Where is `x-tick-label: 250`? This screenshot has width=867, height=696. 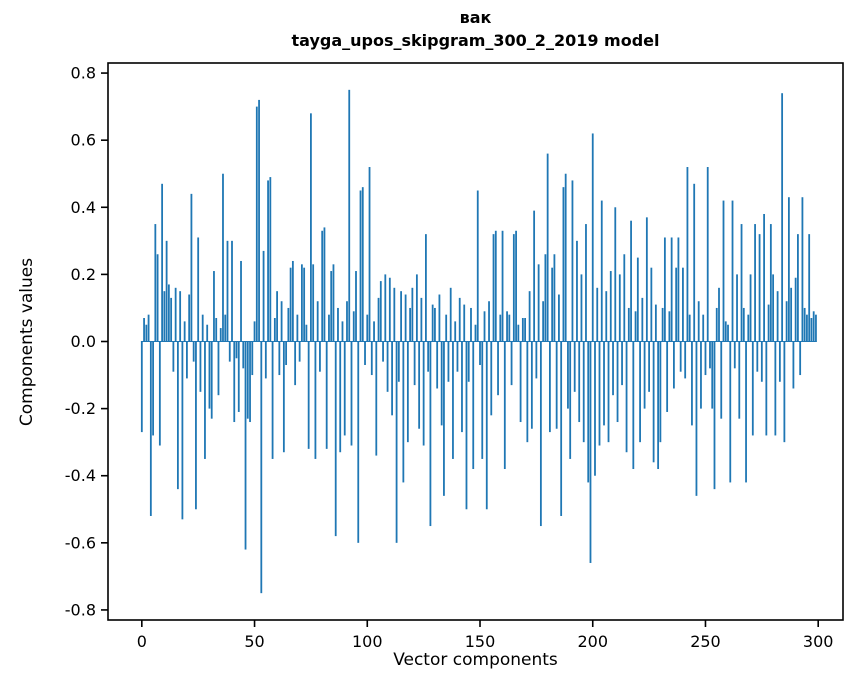 x-tick-label: 250 is located at coordinates (705, 641).